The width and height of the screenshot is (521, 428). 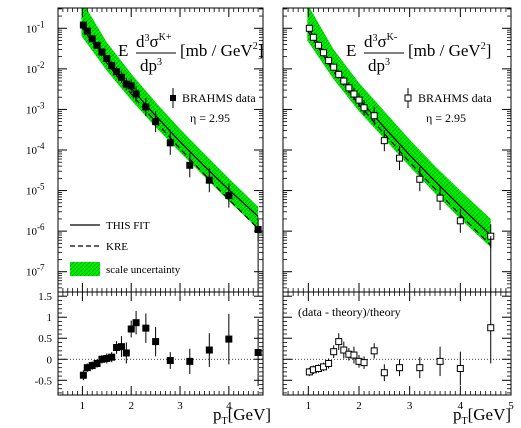 What do you see at coordinates (154, 41) in the screenshot?
I see `title-numer: d3σK+` at bounding box center [154, 41].